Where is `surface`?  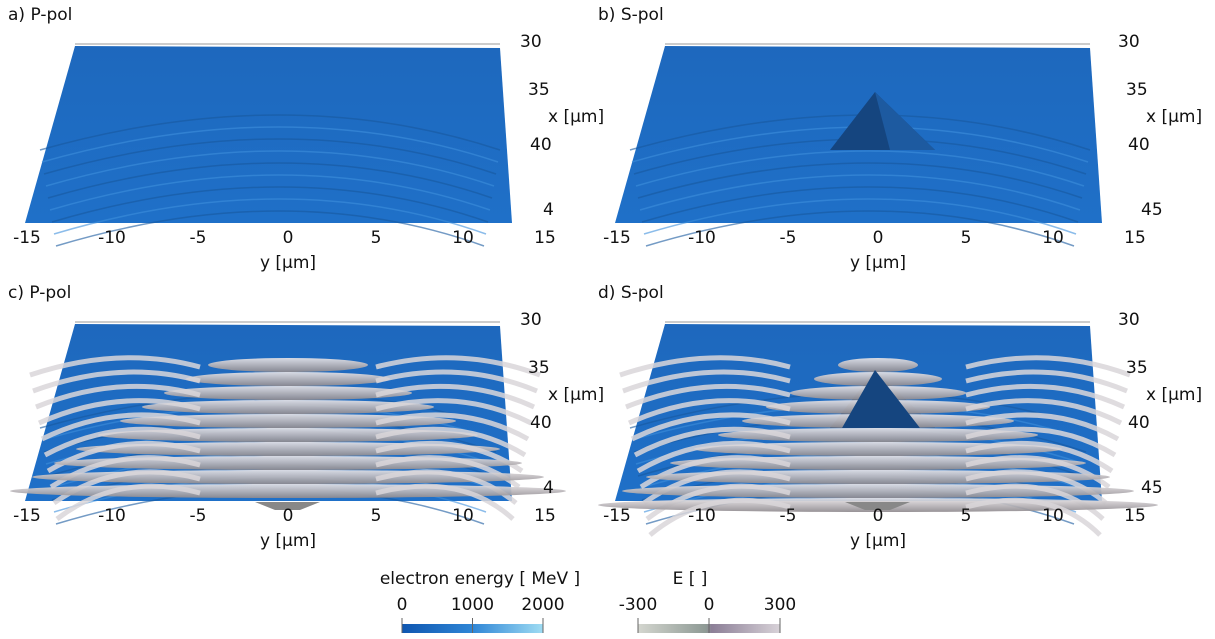
surface is located at coordinates (268, 134).